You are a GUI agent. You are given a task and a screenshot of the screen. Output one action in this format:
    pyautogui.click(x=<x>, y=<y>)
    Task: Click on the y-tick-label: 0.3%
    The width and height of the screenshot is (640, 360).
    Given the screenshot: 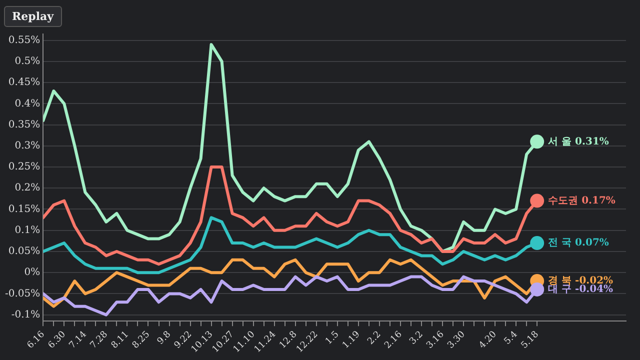 What is the action you would take?
    pyautogui.click(x=27, y=146)
    